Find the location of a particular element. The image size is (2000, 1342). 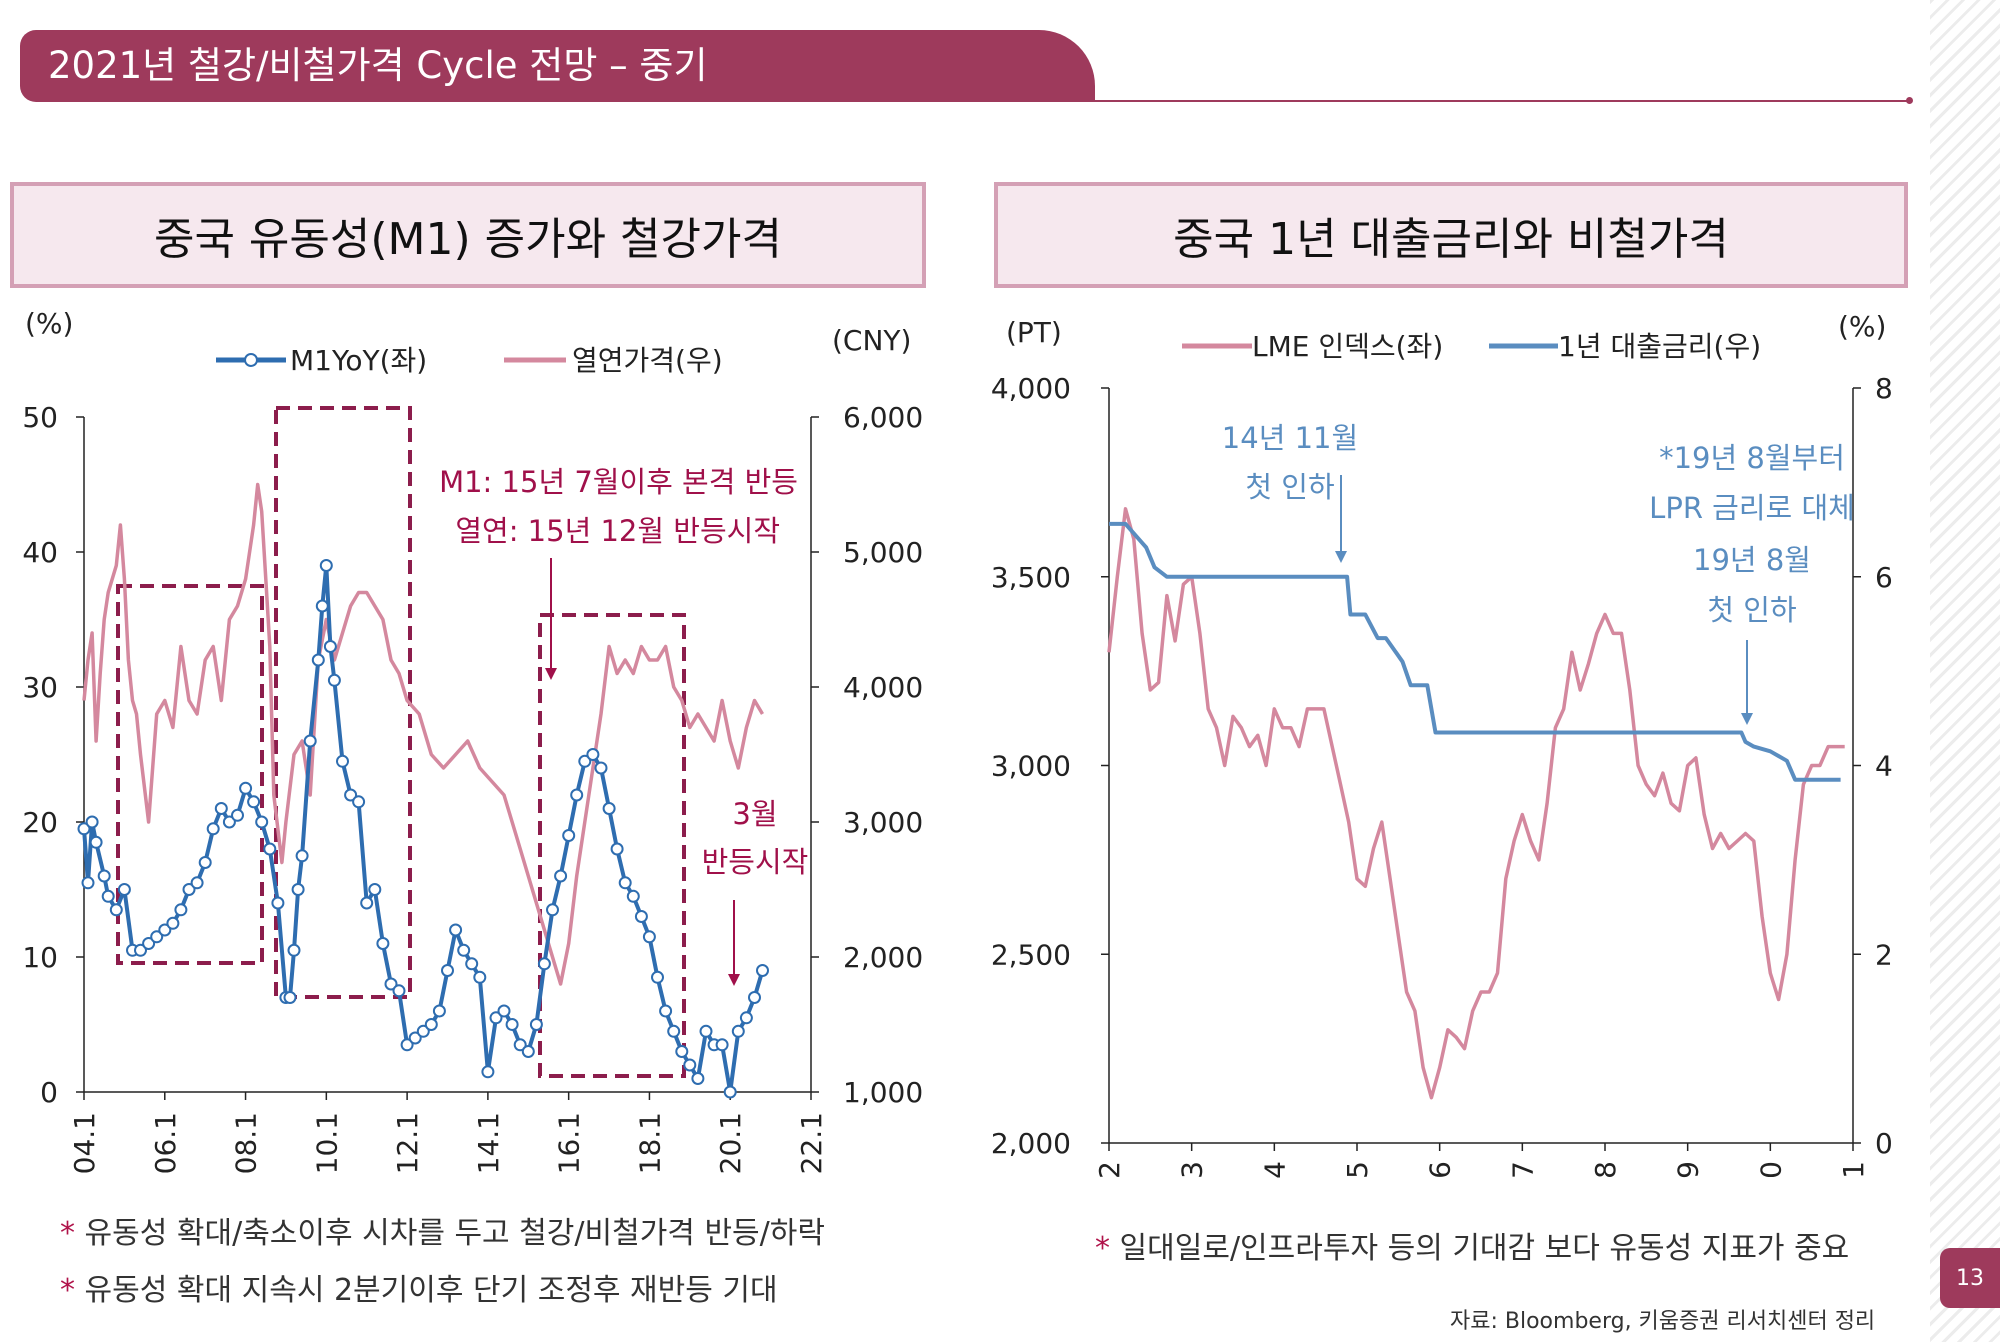

annotation-cut-2019-date: 19년 8월 is located at coordinates (1752, 560).